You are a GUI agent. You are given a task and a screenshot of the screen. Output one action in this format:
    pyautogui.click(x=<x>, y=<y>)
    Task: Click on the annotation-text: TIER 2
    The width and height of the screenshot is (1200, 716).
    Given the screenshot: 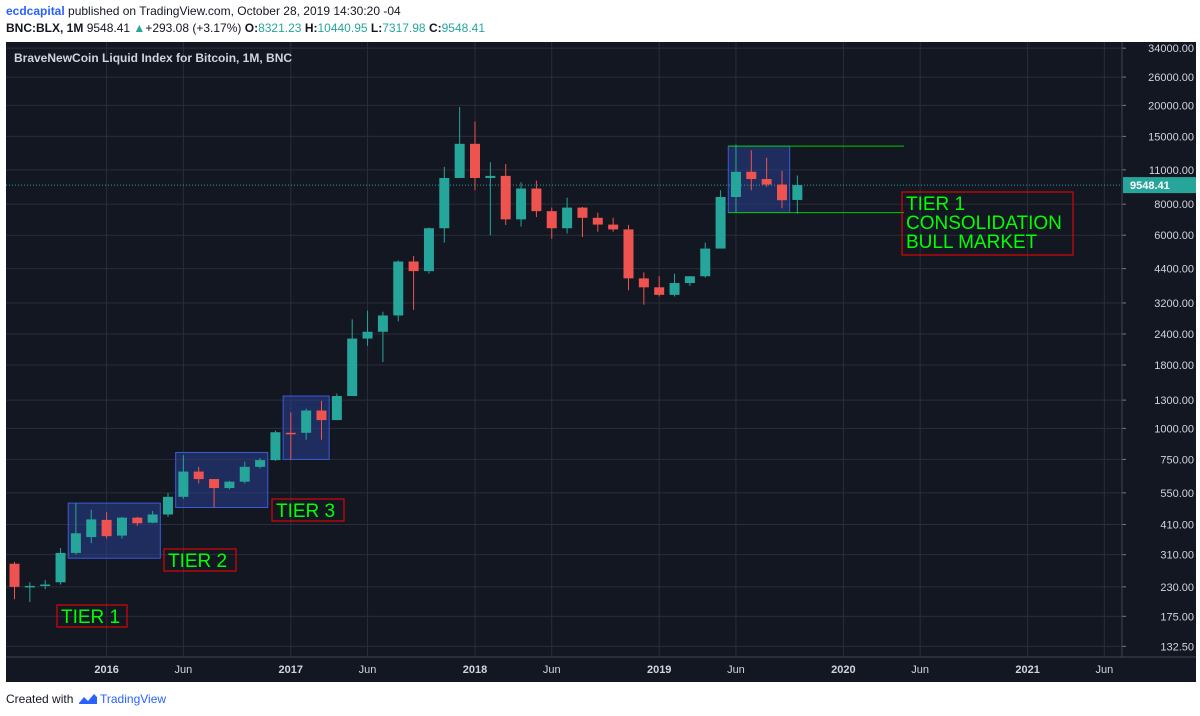 What is the action you would take?
    pyautogui.click(x=197, y=561)
    